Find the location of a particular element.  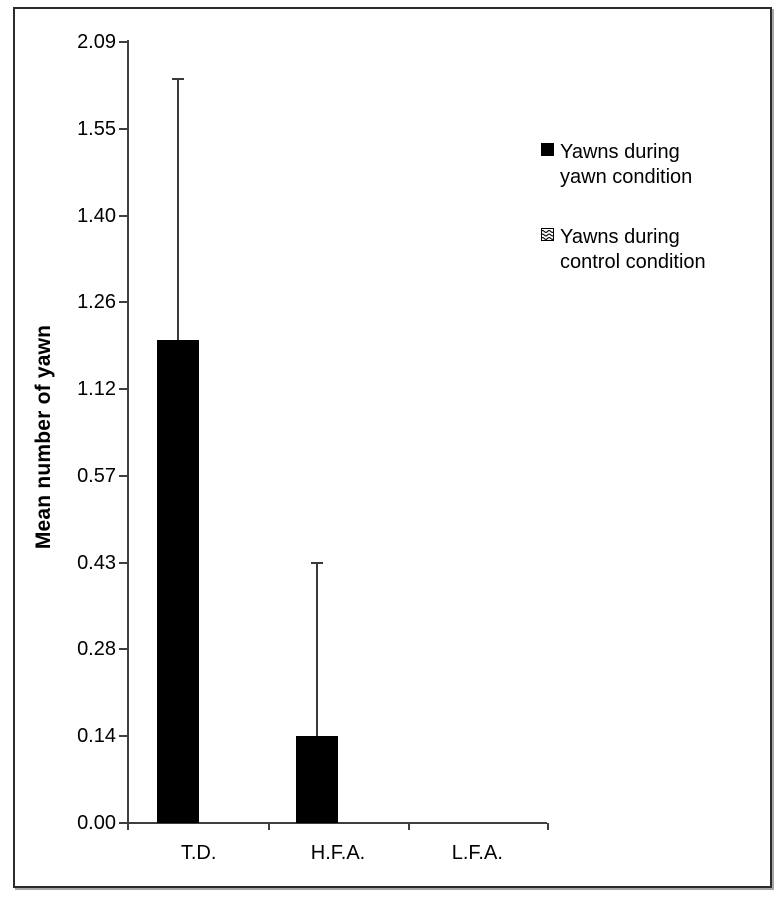

bar-hfa-series1 is located at coordinates (317, 779).